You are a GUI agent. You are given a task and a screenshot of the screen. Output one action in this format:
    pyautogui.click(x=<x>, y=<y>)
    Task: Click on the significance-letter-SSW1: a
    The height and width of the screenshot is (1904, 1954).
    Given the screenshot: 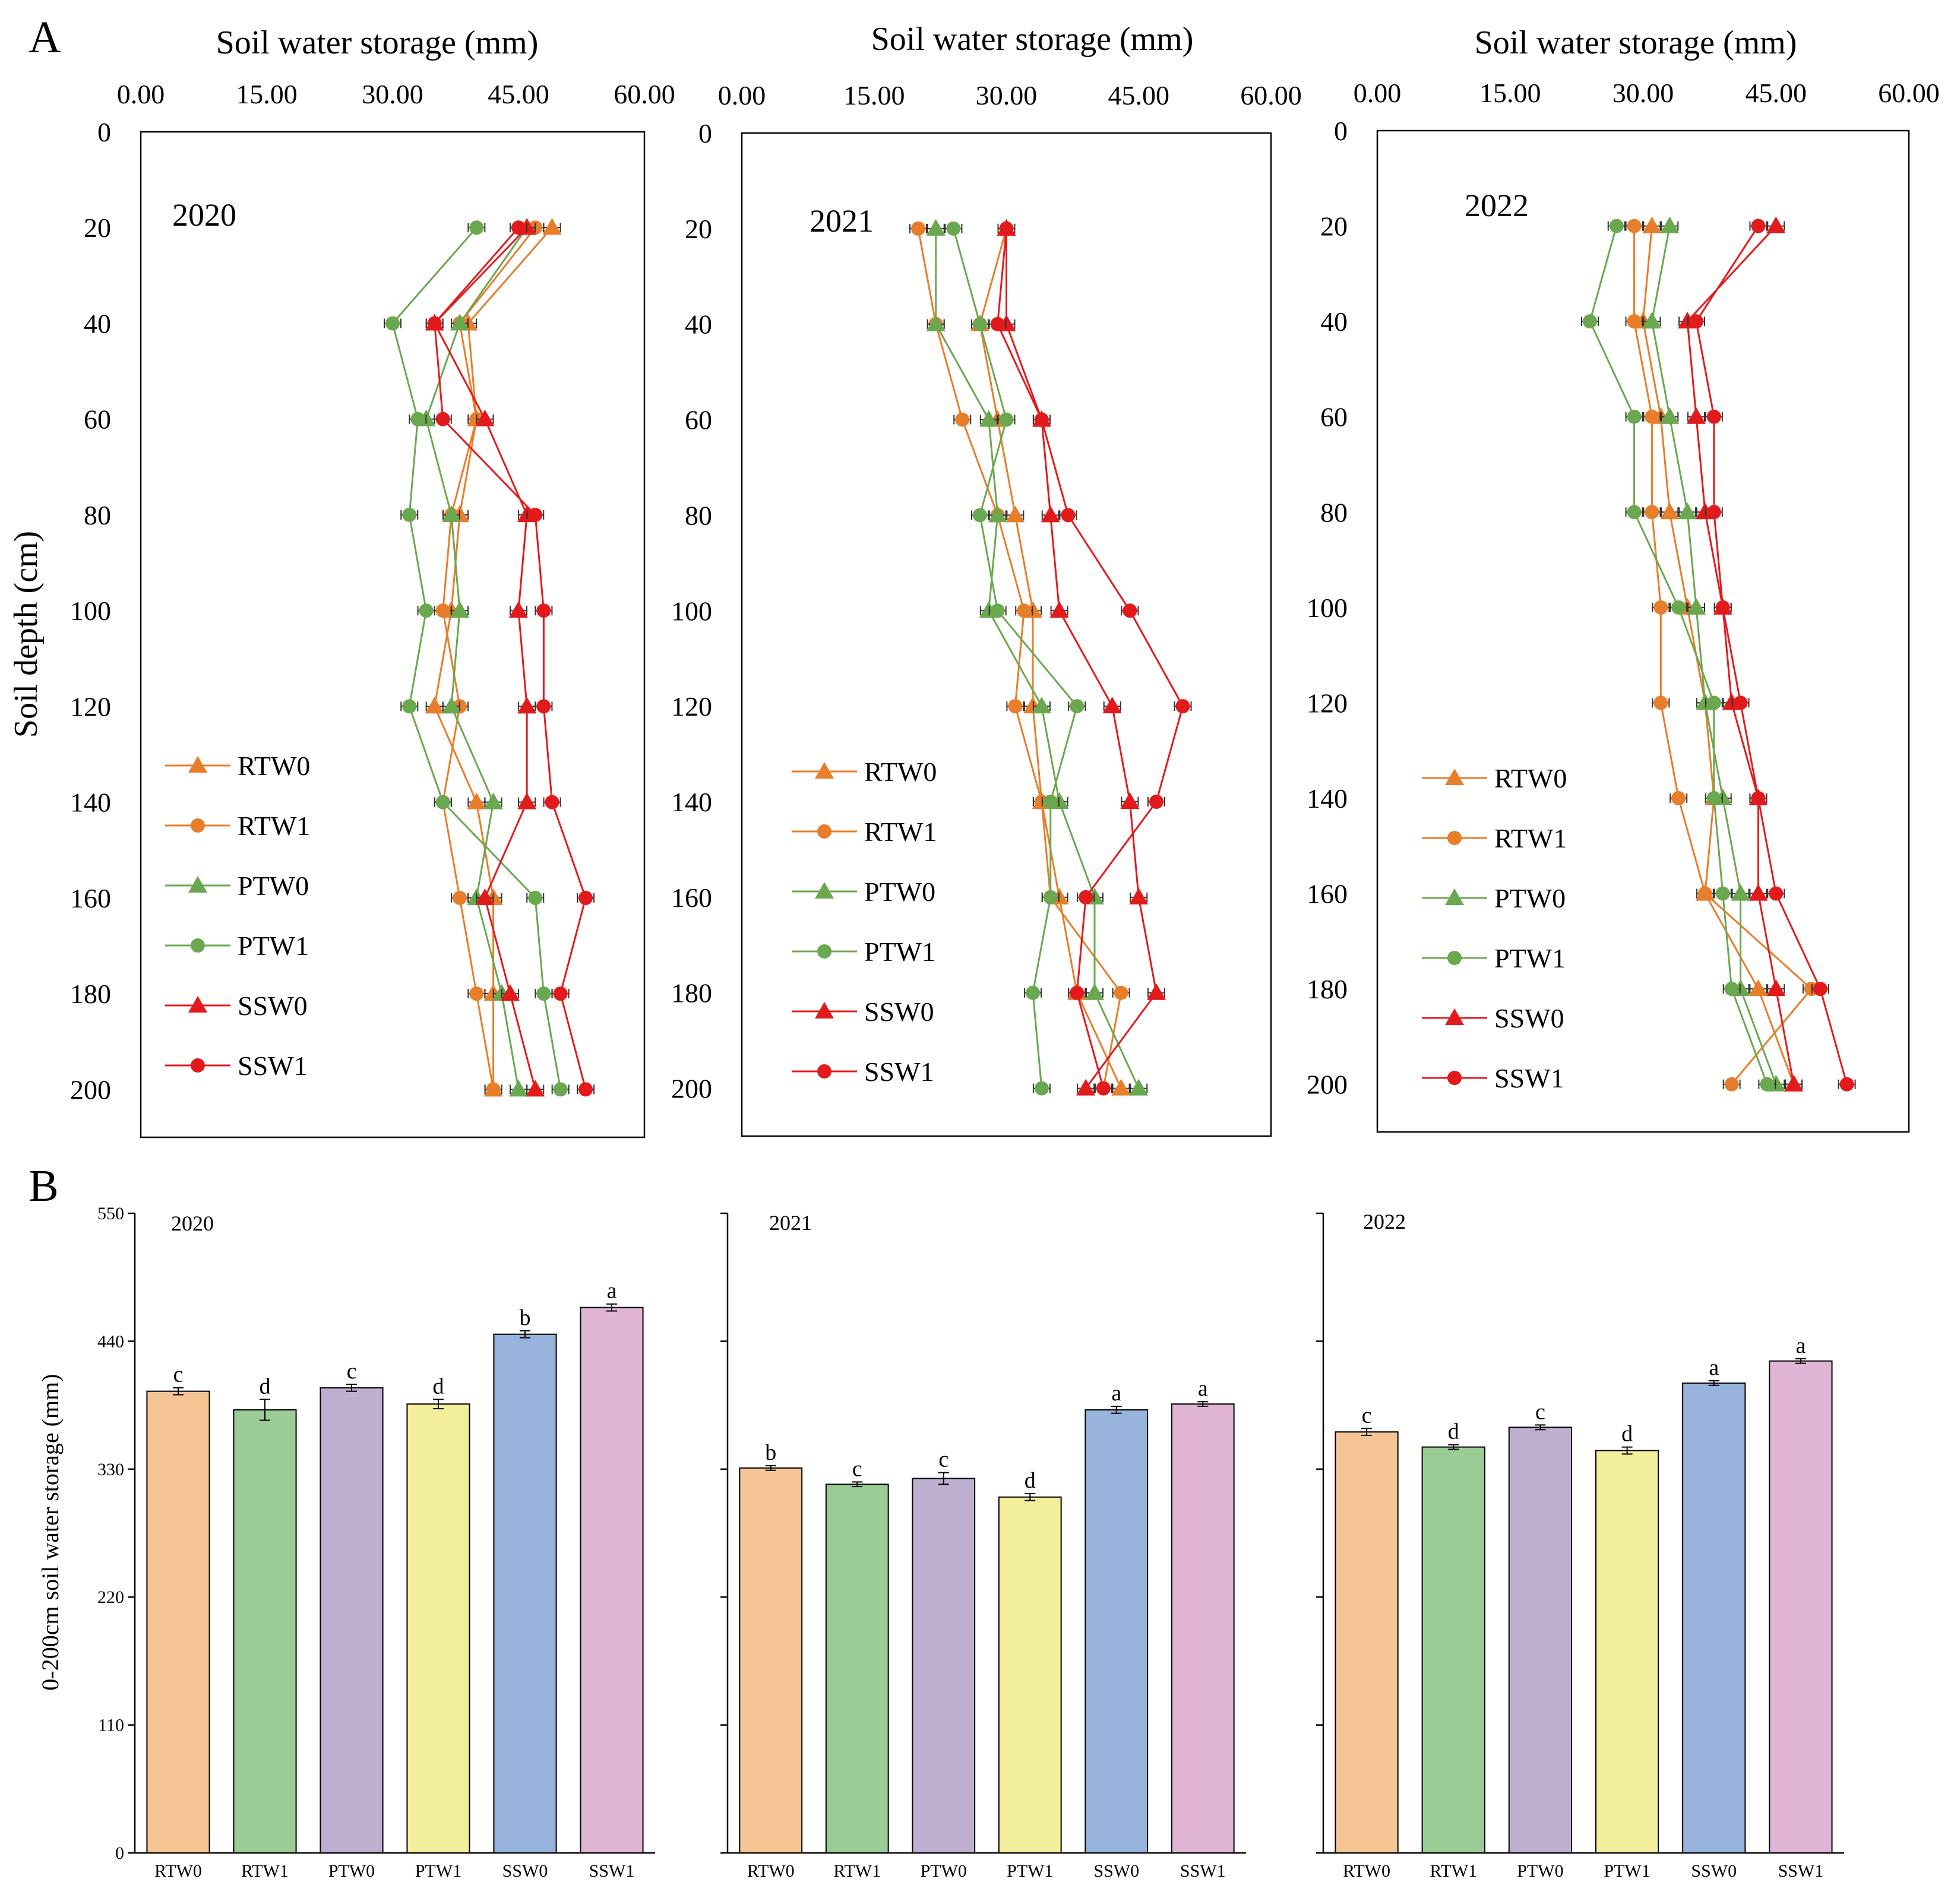 What is the action you would take?
    pyautogui.click(x=1203, y=1388)
    